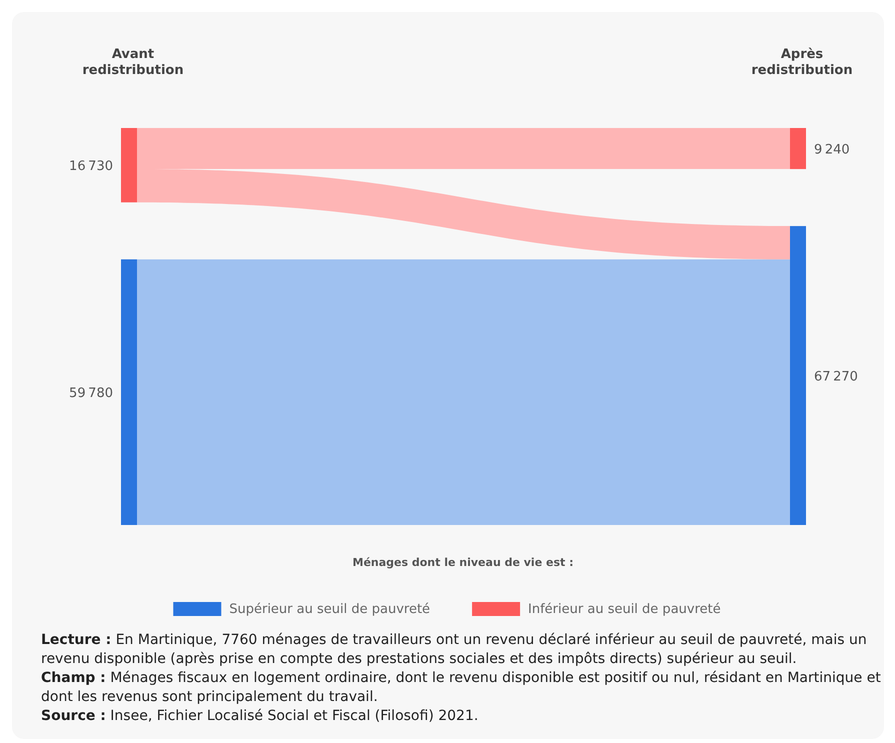 This screenshot has width=895, height=743. Describe the element at coordinates (624, 609) in the screenshot. I see `legend-label: Inférieur au seuil de pauvreté` at that location.